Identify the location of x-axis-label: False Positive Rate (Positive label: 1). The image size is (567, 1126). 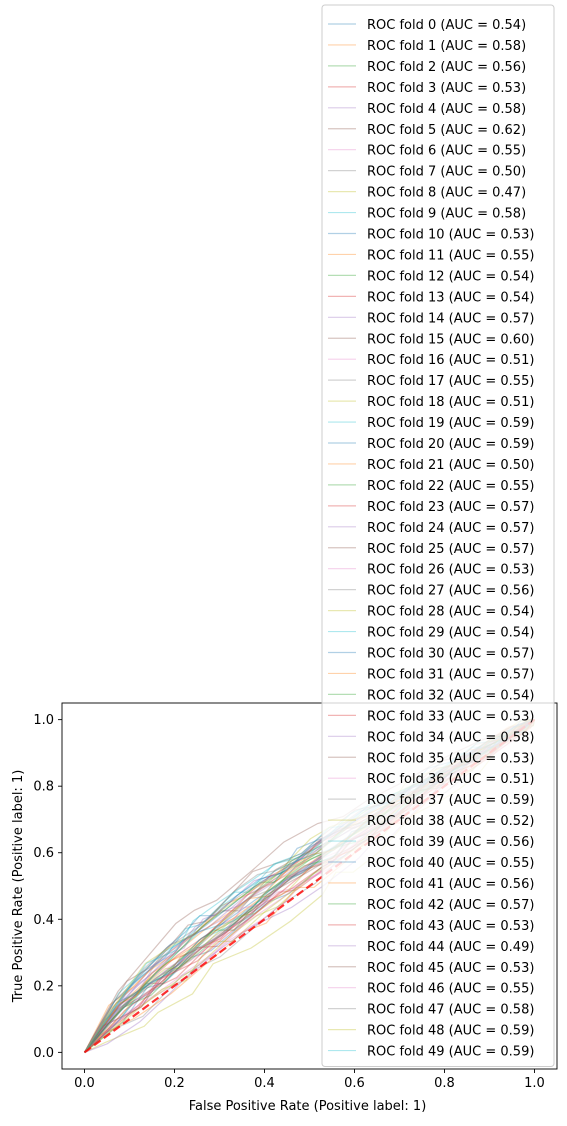
(308, 1106).